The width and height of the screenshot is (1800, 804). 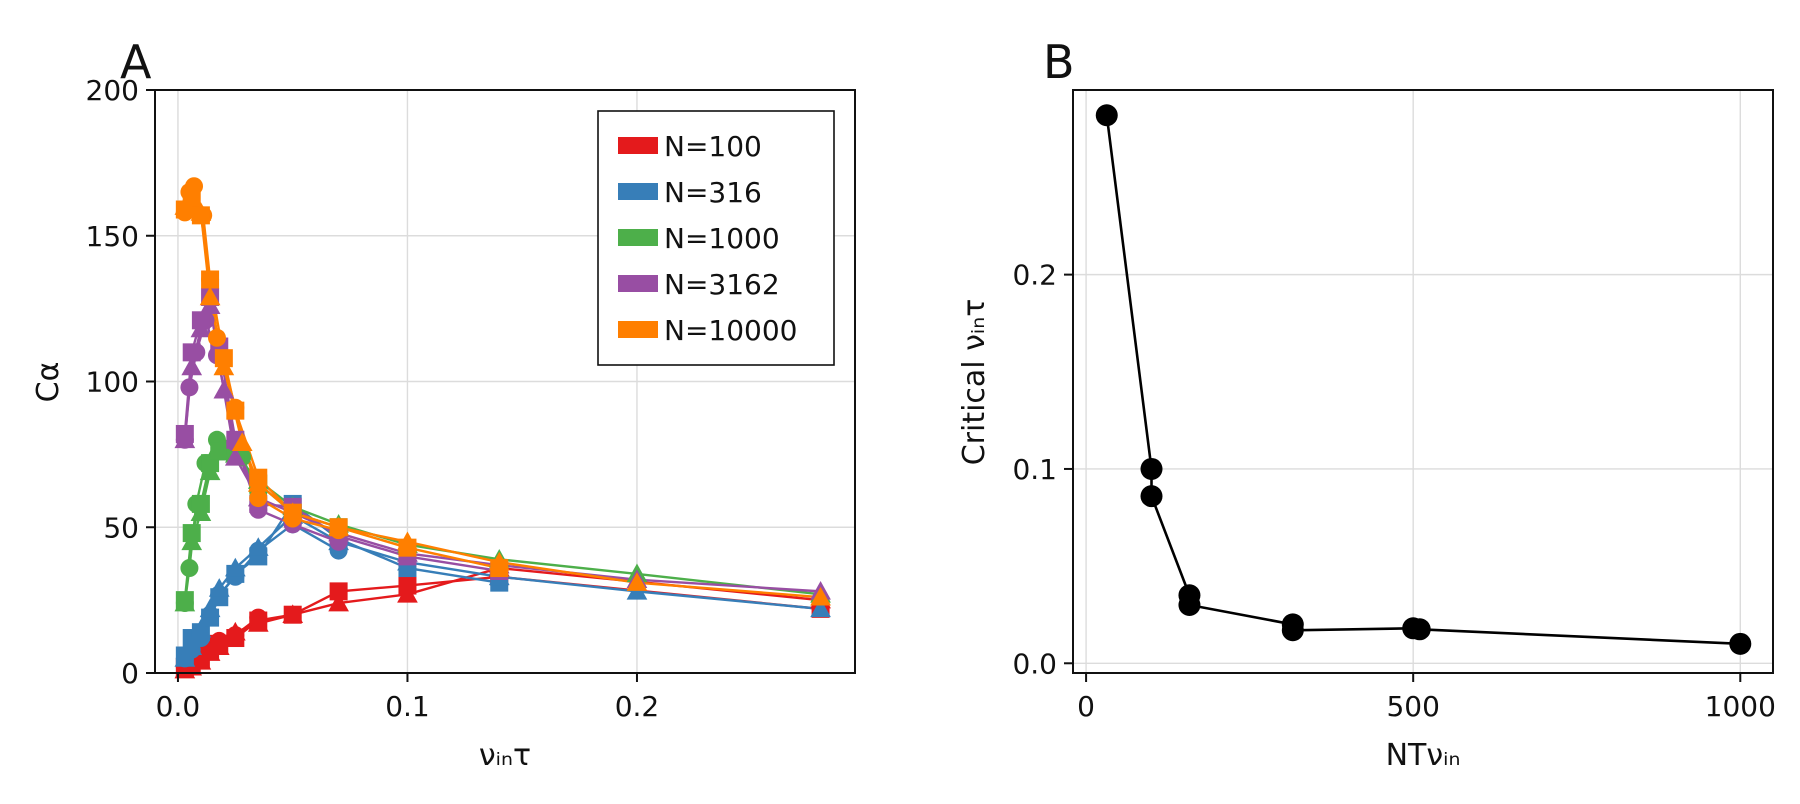 I want to click on panel-a-y-tick-label: 0, so click(x=130, y=673).